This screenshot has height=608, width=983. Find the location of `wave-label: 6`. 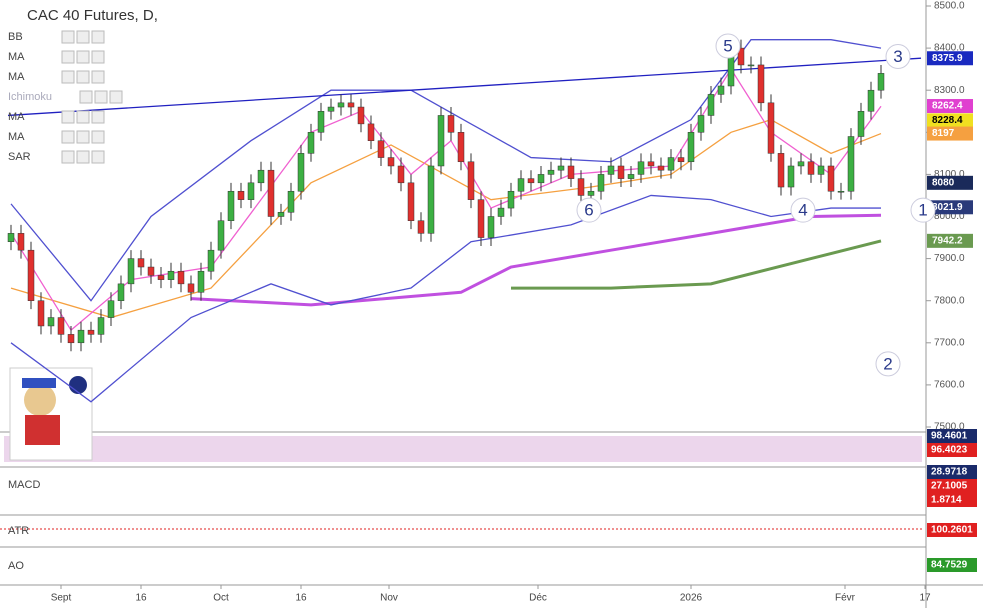

wave-label: 6 is located at coordinates (588, 210).